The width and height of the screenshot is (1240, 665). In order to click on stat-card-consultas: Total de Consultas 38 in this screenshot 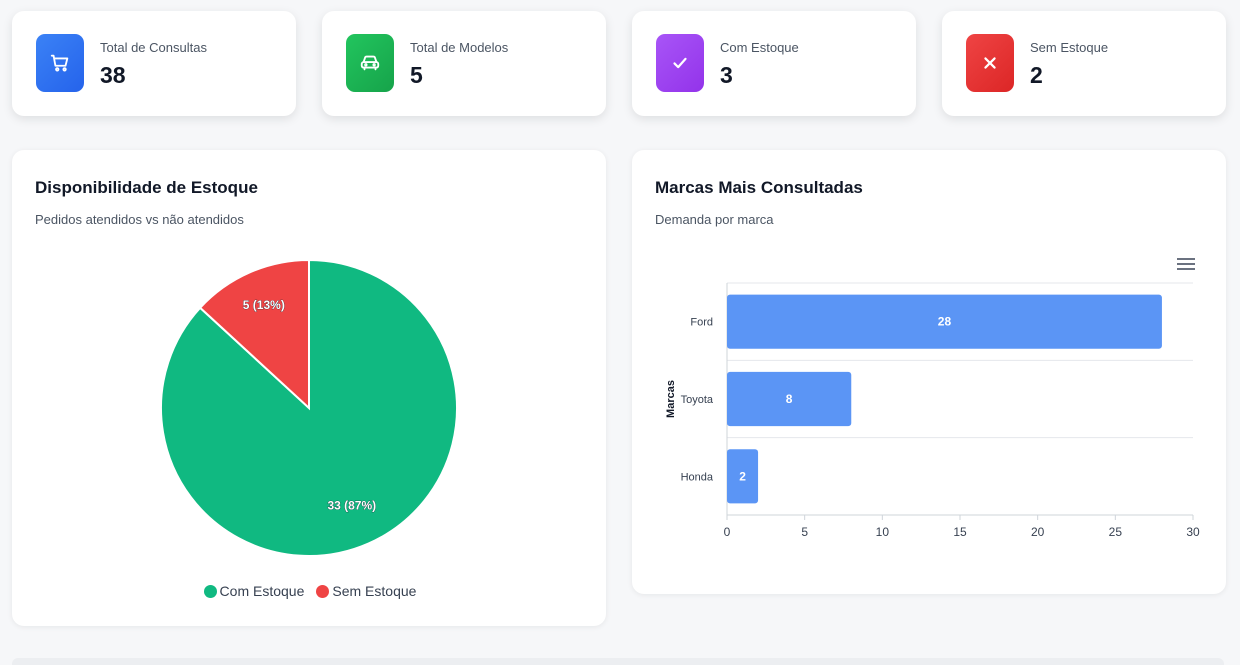, I will do `click(154, 63)`.